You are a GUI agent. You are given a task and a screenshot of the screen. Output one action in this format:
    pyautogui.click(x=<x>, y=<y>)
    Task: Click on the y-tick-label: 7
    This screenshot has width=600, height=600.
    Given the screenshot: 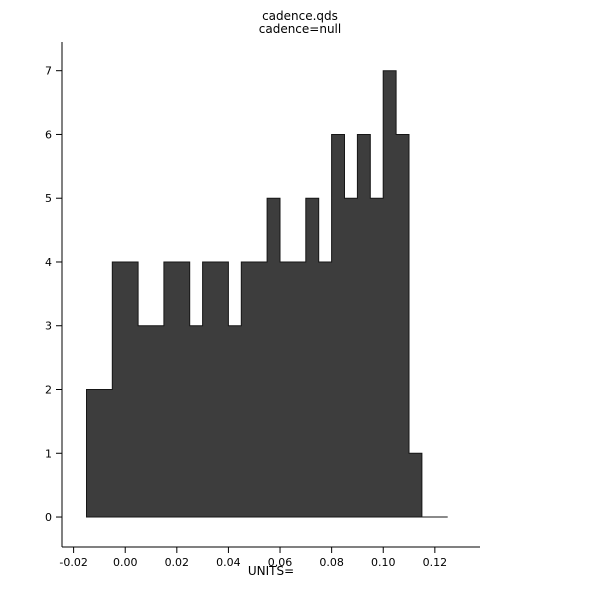 What is the action you would take?
    pyautogui.click(x=48, y=71)
    